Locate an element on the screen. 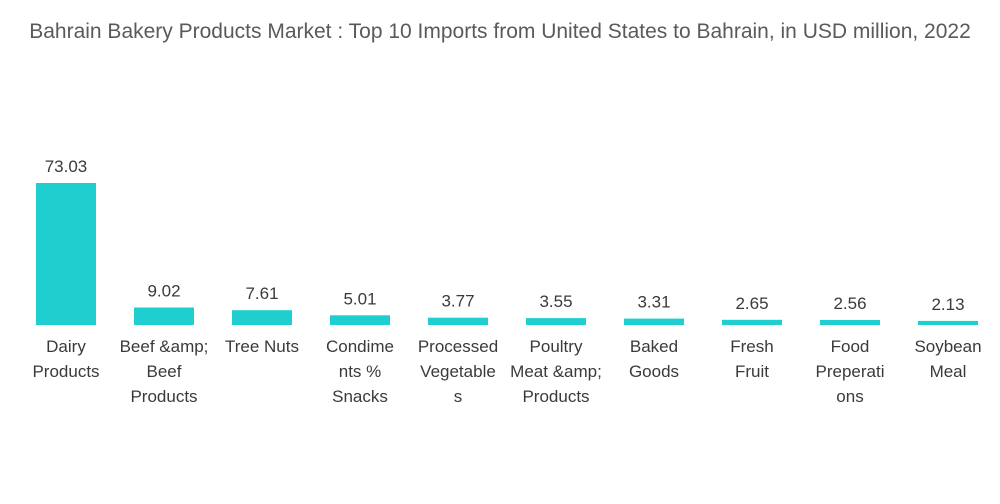 The image size is (1000, 504). category-label: Condime nts % Snacks is located at coordinates (360, 371).